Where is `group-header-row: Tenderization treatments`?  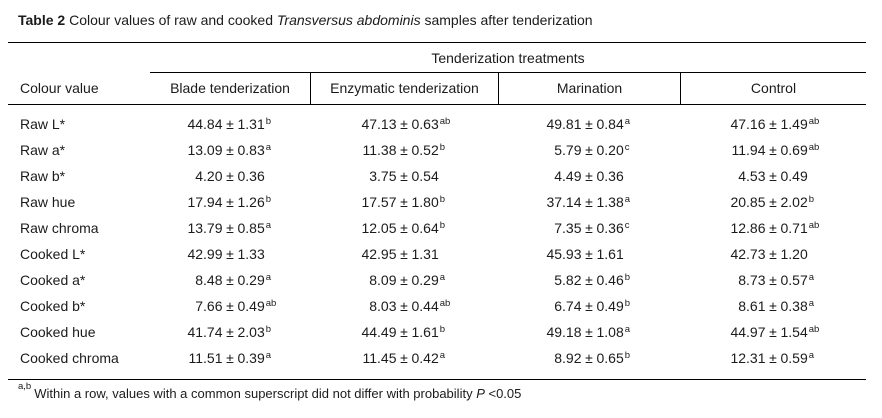 group-header-row: Tenderization treatments is located at coordinates (437, 58).